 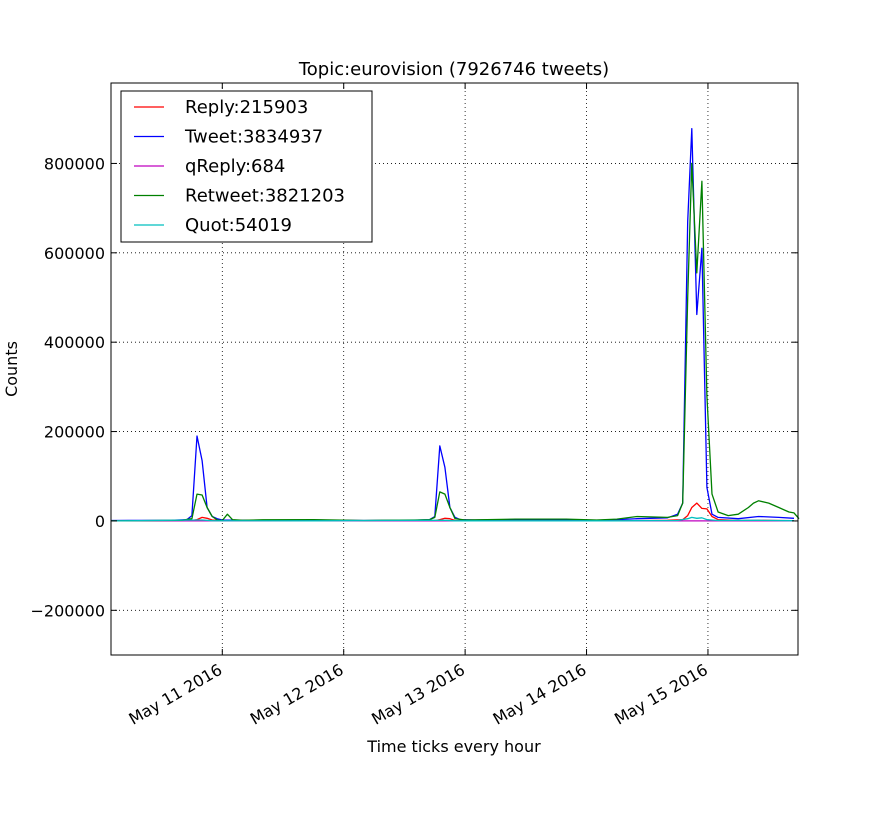 What do you see at coordinates (68, 610) in the screenshot?
I see `y-tick-label: −200000` at bounding box center [68, 610].